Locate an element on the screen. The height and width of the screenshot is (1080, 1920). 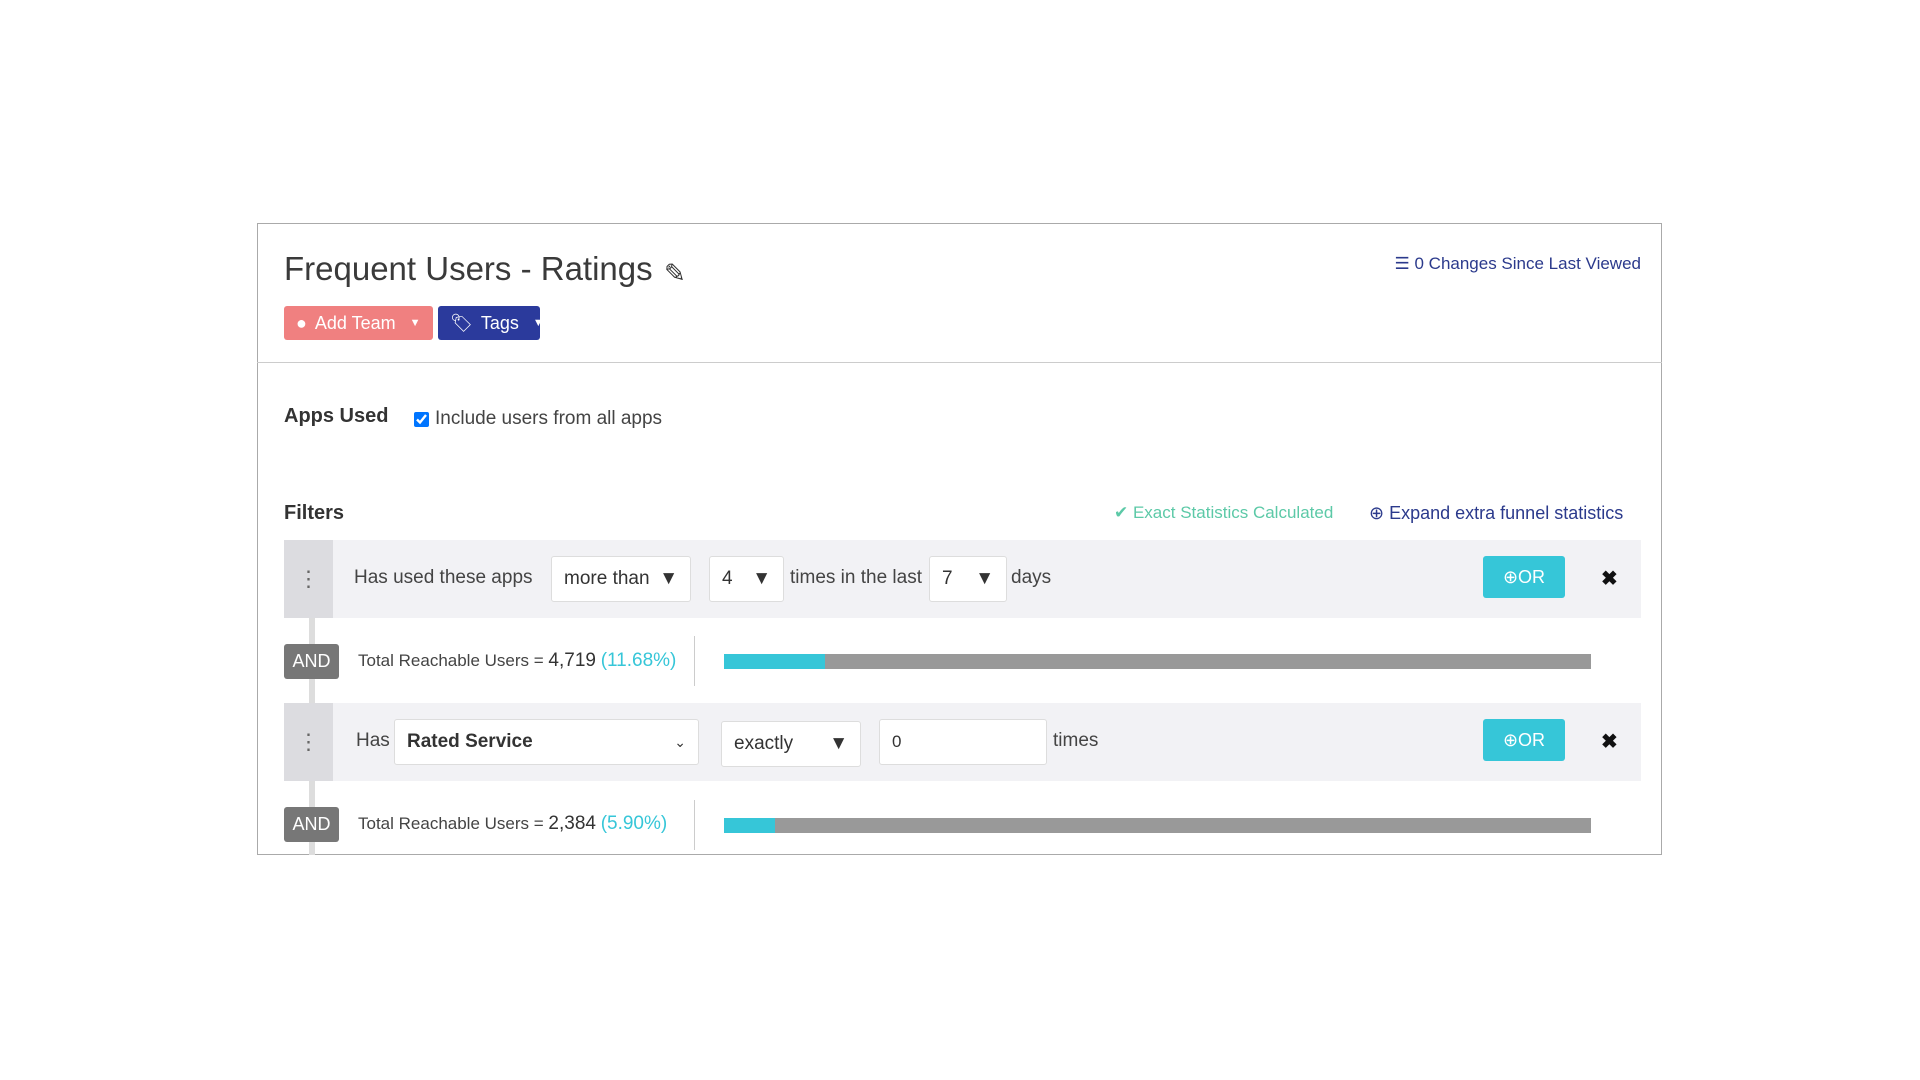
filter-suffix: days is located at coordinates (1031, 577).